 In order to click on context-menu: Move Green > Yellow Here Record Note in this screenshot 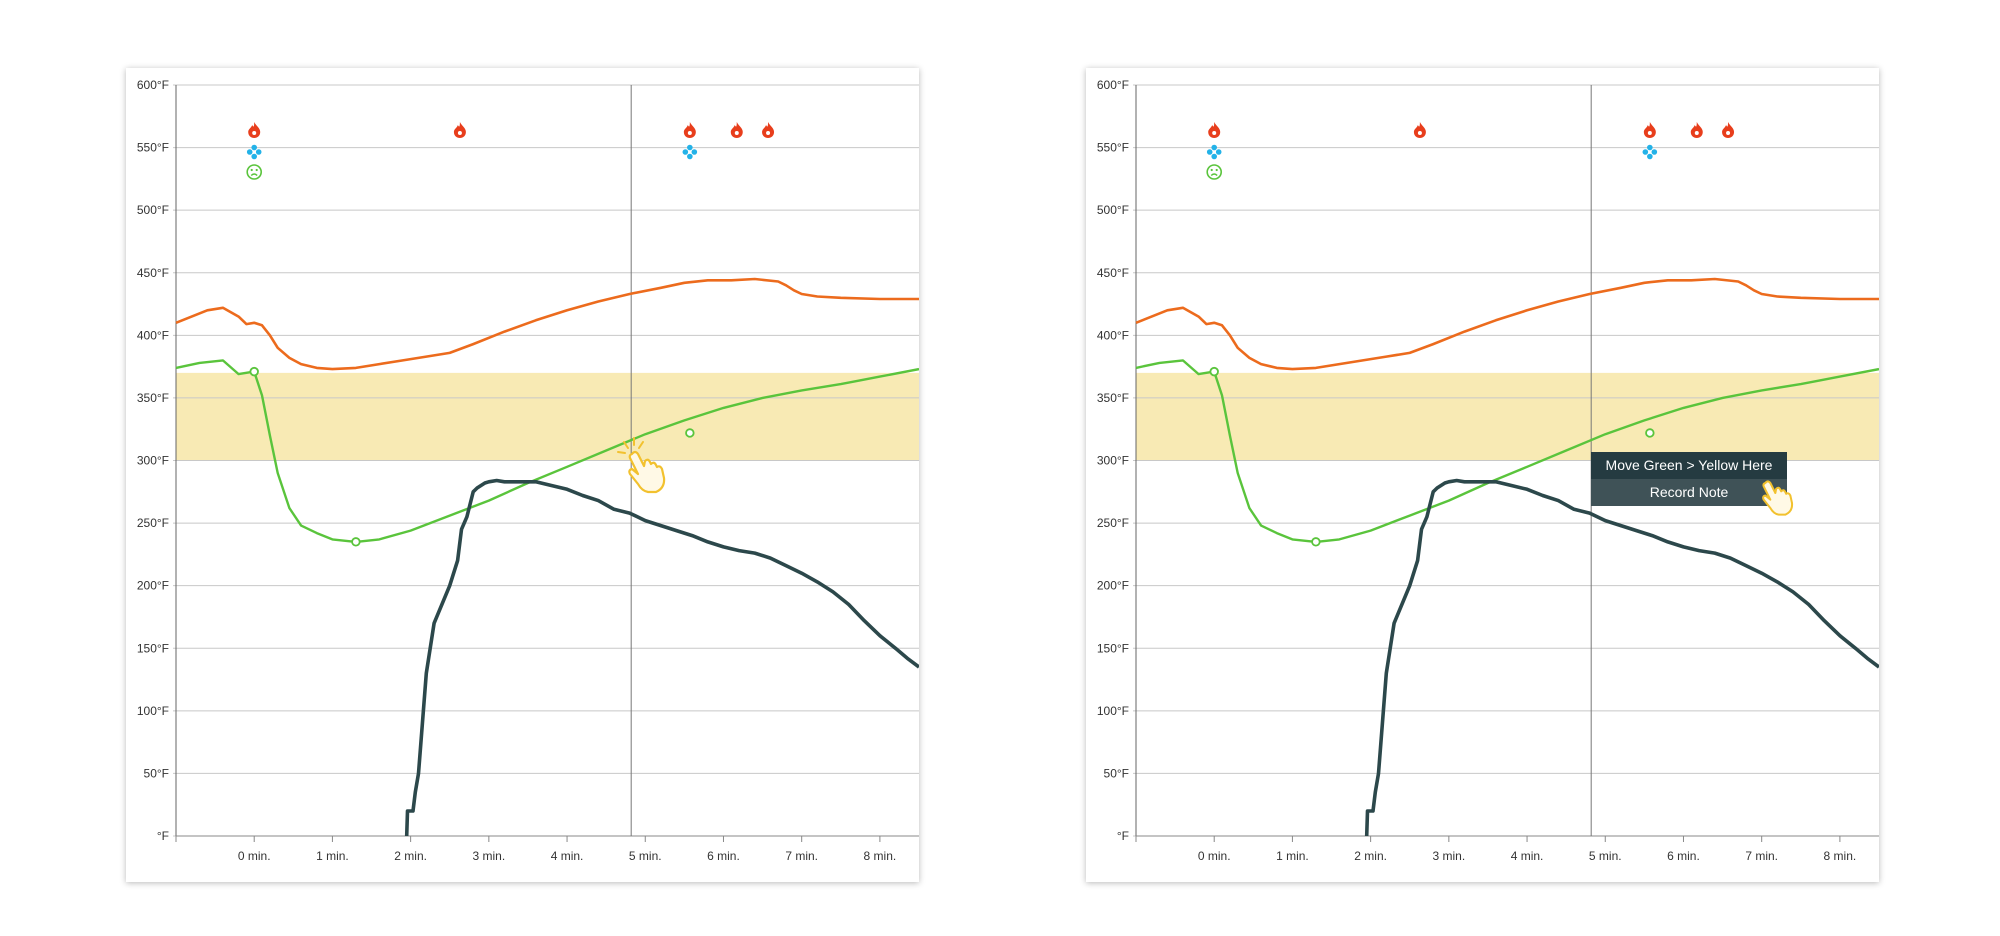, I will do `click(1689, 479)`.